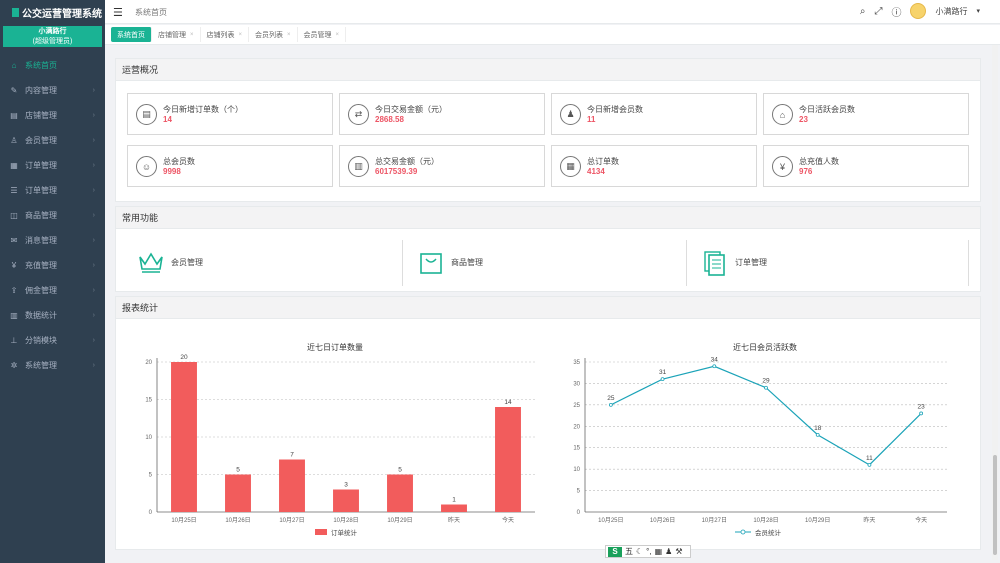 The height and width of the screenshot is (563, 1000). What do you see at coordinates (679, 551) in the screenshot?
I see `wrench-icon: ⚒` at bounding box center [679, 551].